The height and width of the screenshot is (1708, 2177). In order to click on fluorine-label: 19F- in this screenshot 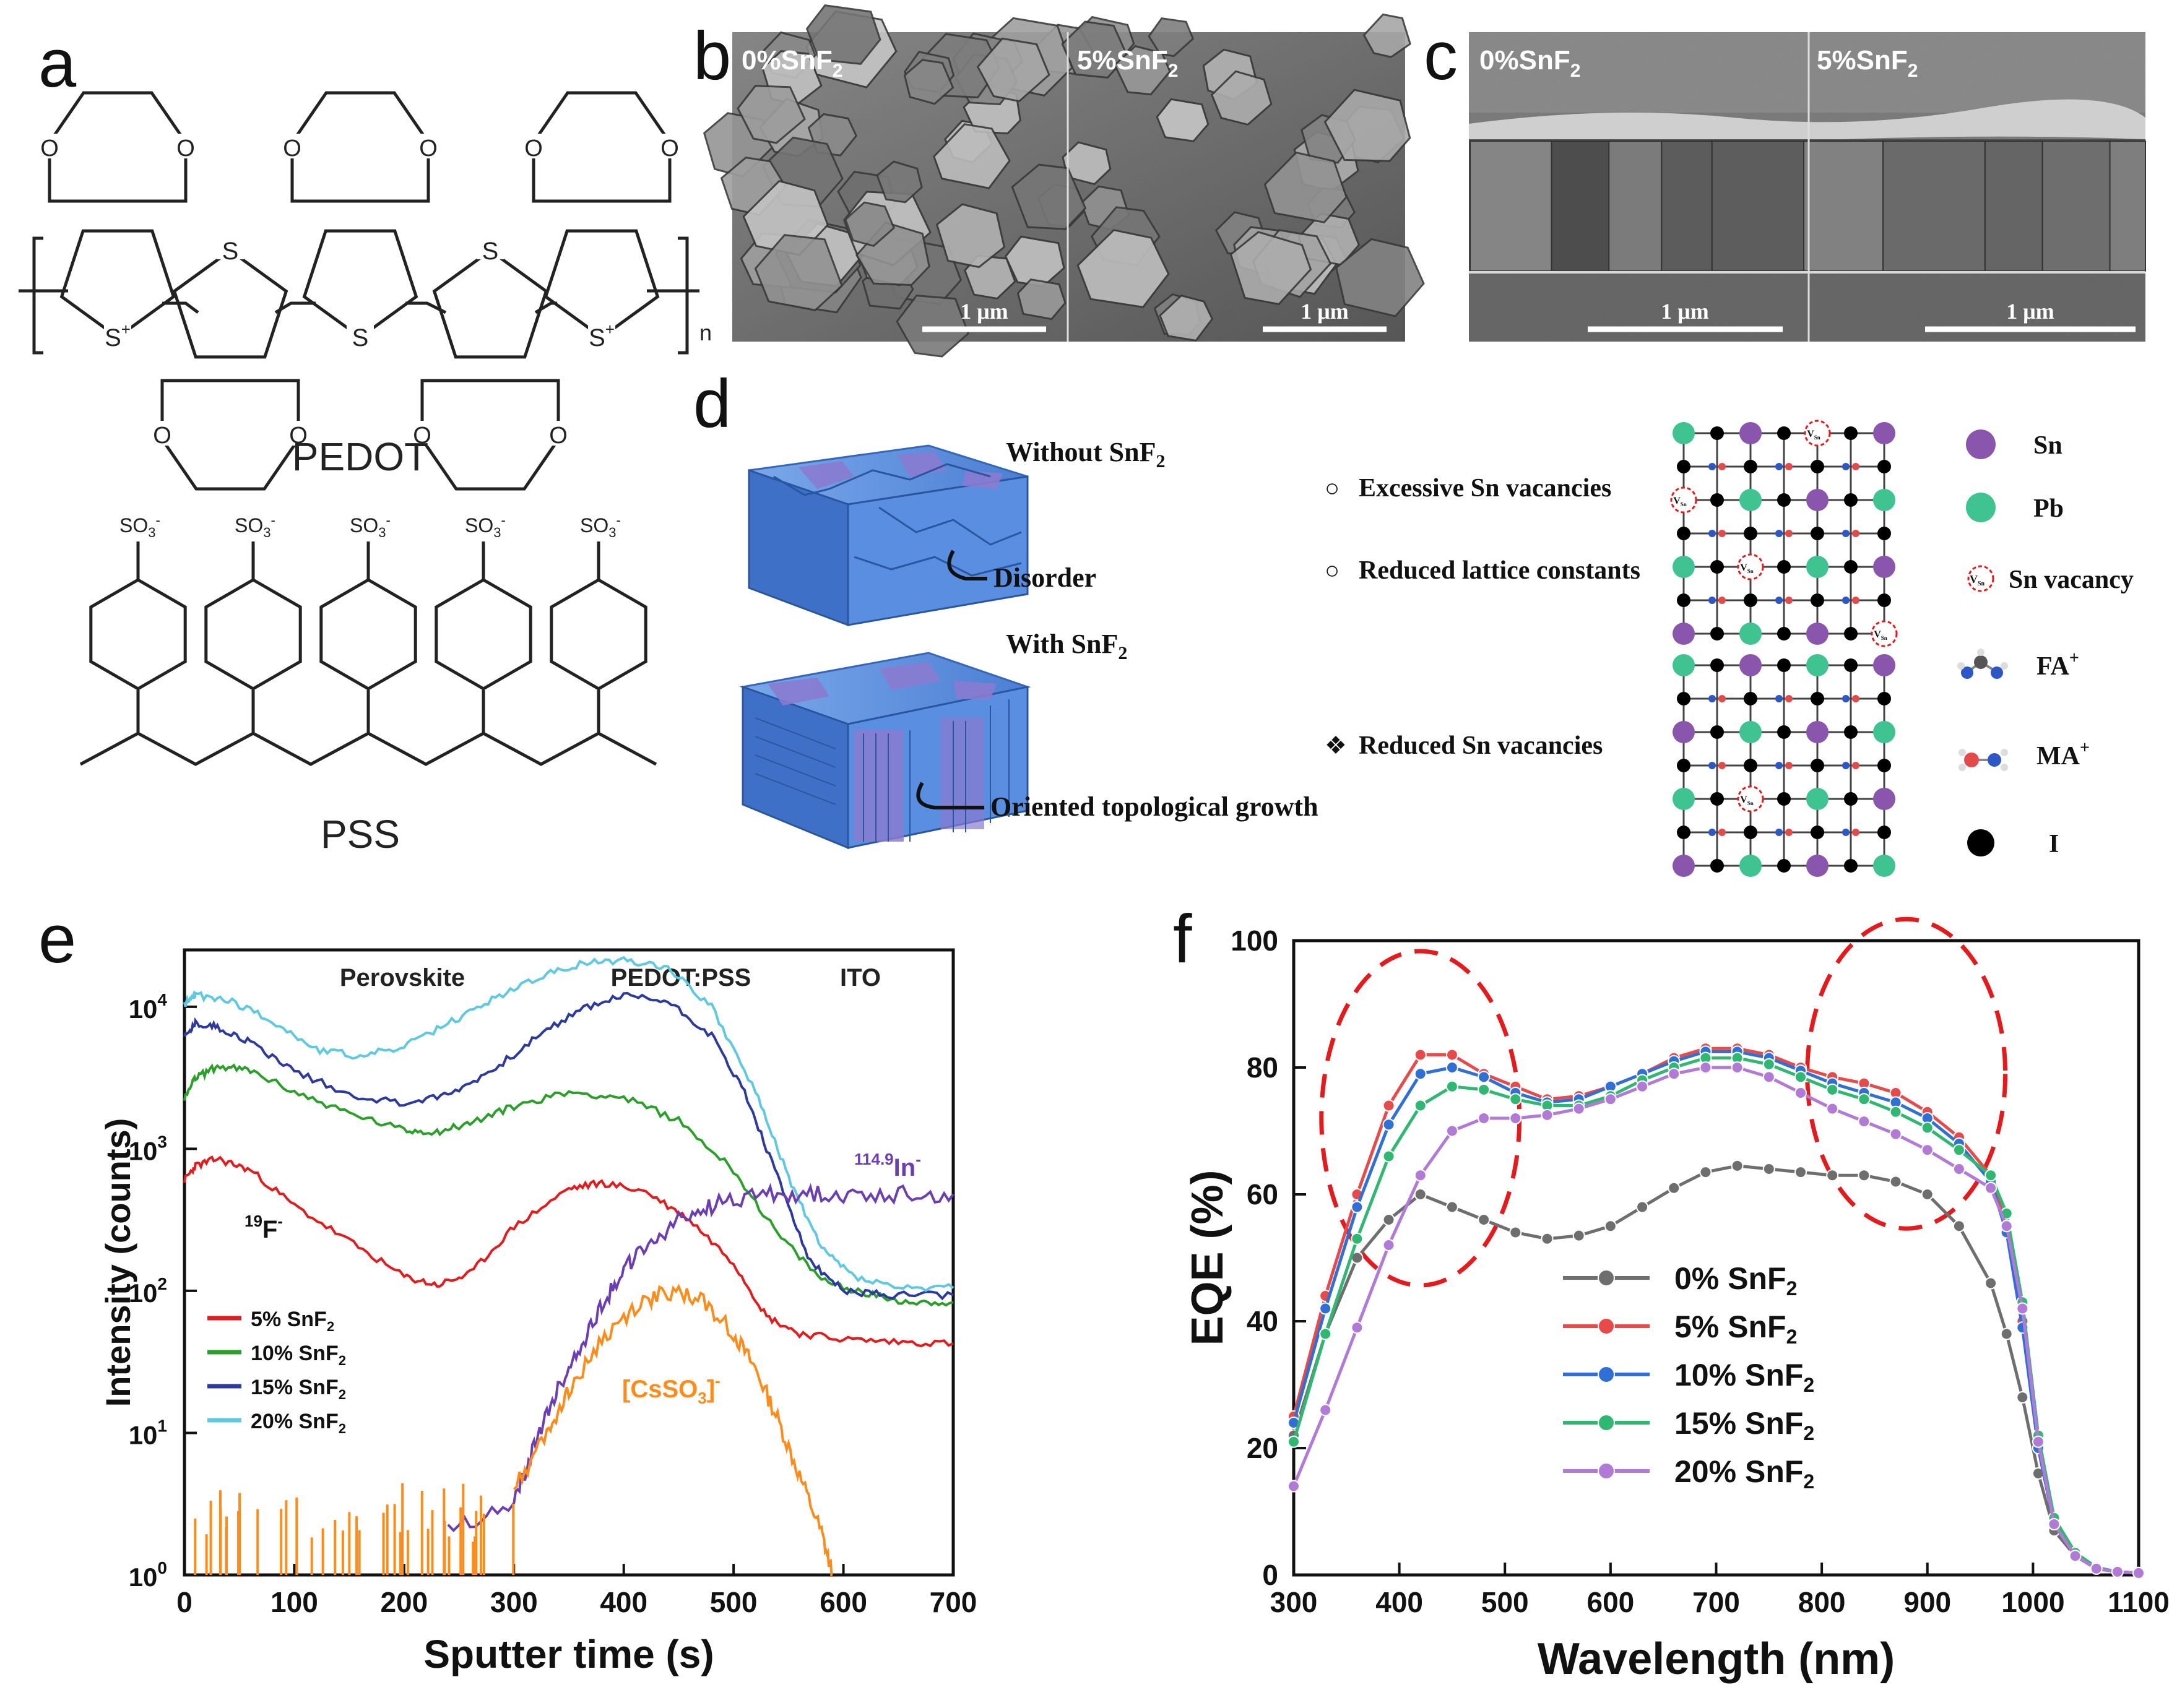, I will do `click(264, 1227)`.